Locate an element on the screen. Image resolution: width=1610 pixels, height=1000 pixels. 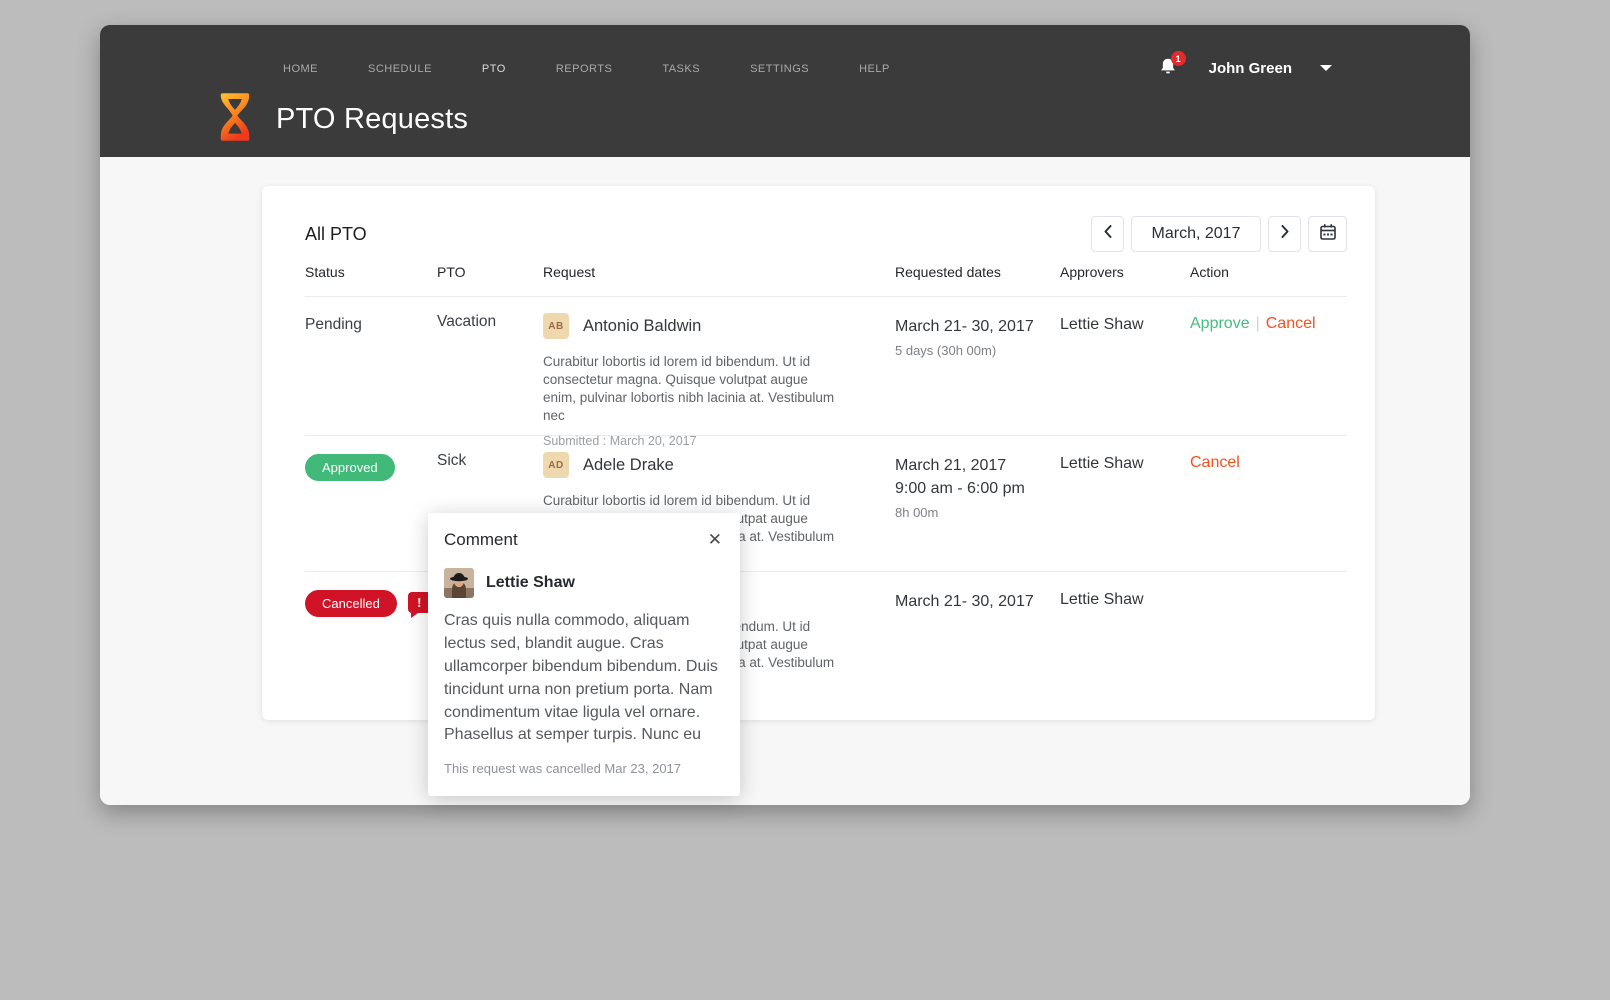
popup-title: Comment is located at coordinates (481, 539).